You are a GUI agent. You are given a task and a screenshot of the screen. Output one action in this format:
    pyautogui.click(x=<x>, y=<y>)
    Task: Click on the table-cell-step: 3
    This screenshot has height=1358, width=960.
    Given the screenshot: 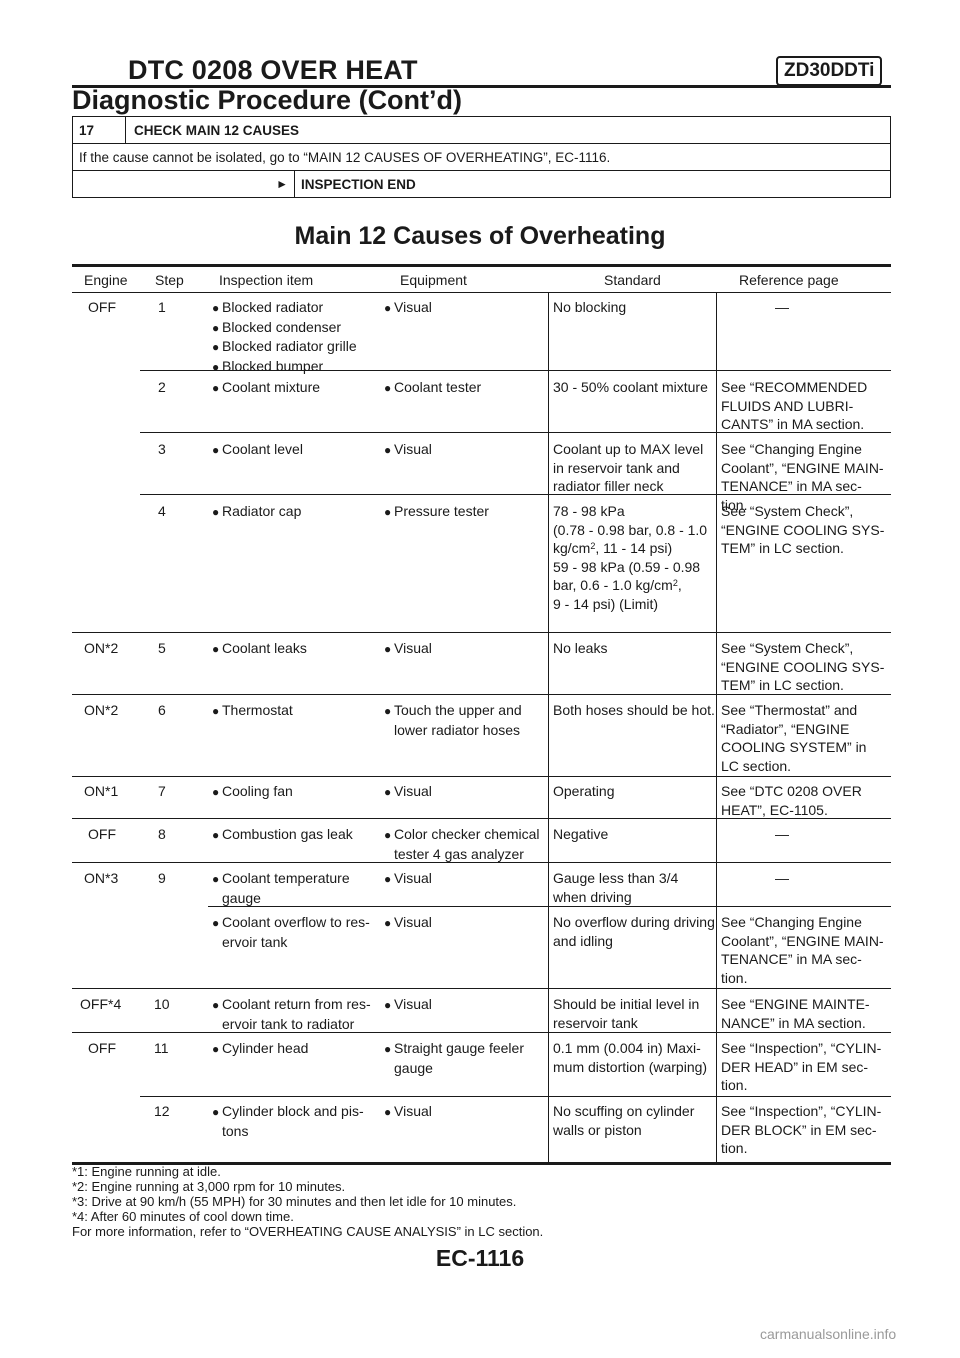 What is the action you would take?
    pyautogui.click(x=162, y=449)
    